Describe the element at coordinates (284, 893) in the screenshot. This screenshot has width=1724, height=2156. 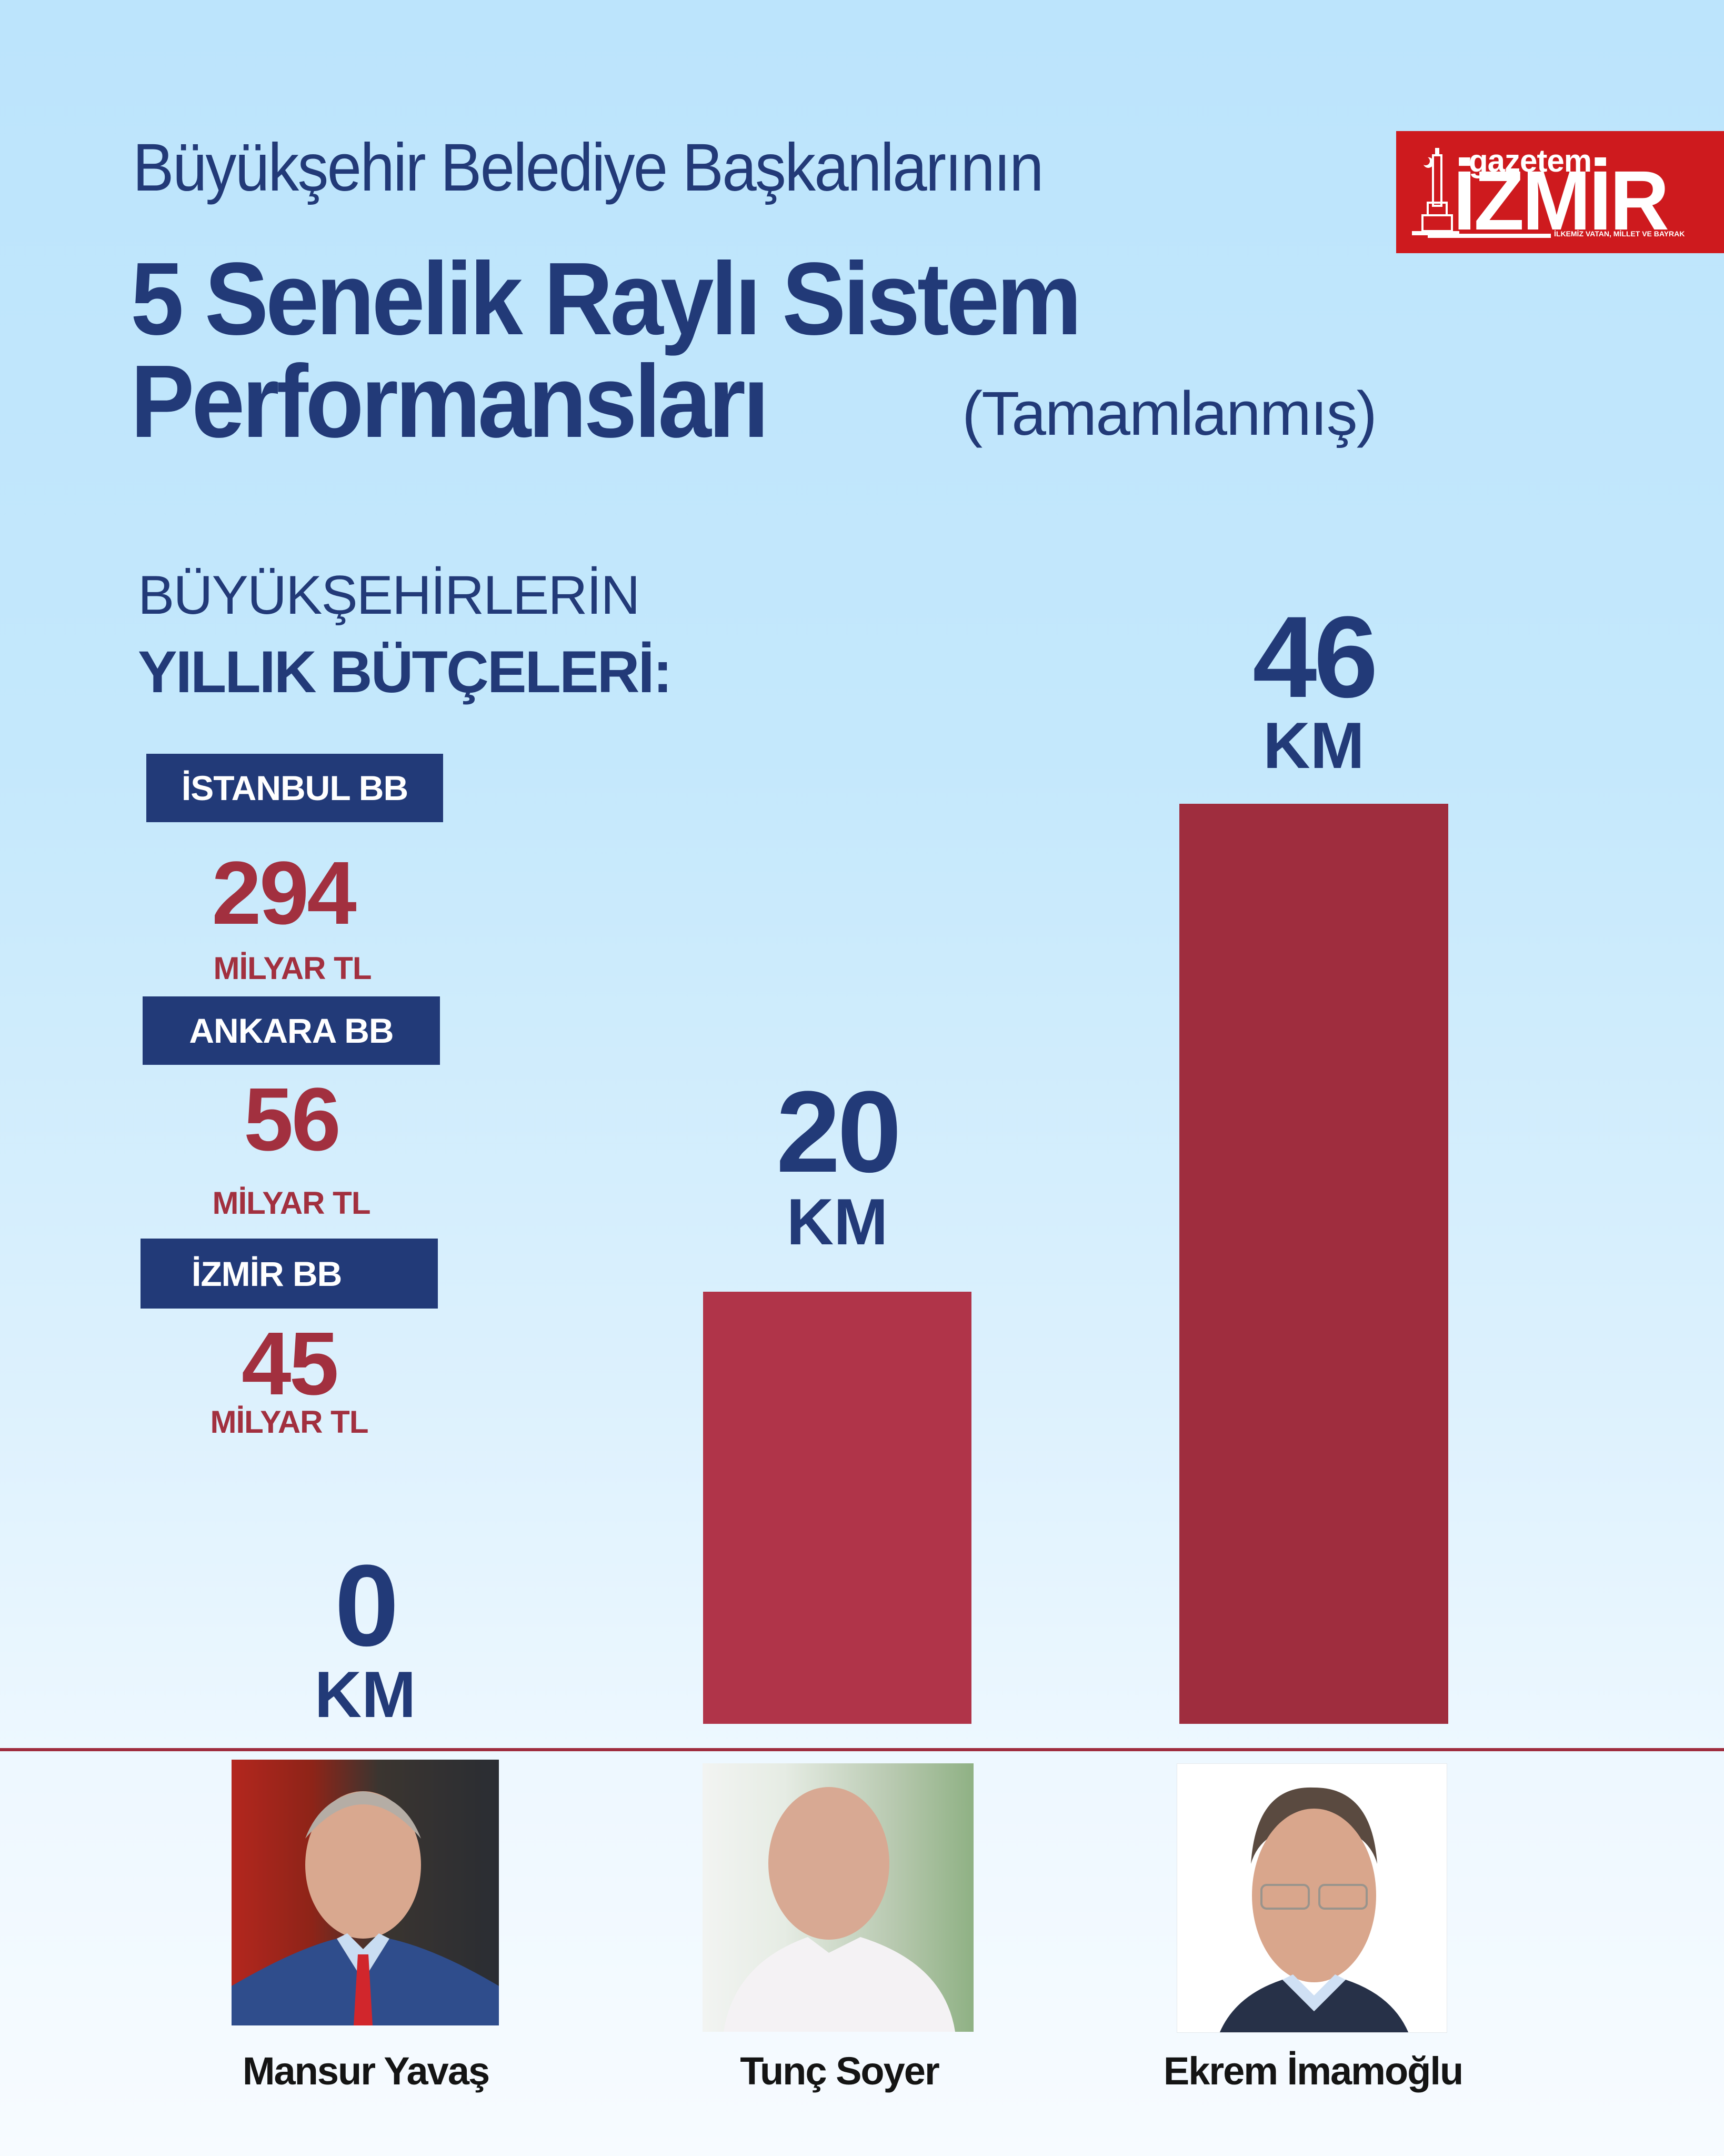
I see `budget-amount-istanbul: 294` at that location.